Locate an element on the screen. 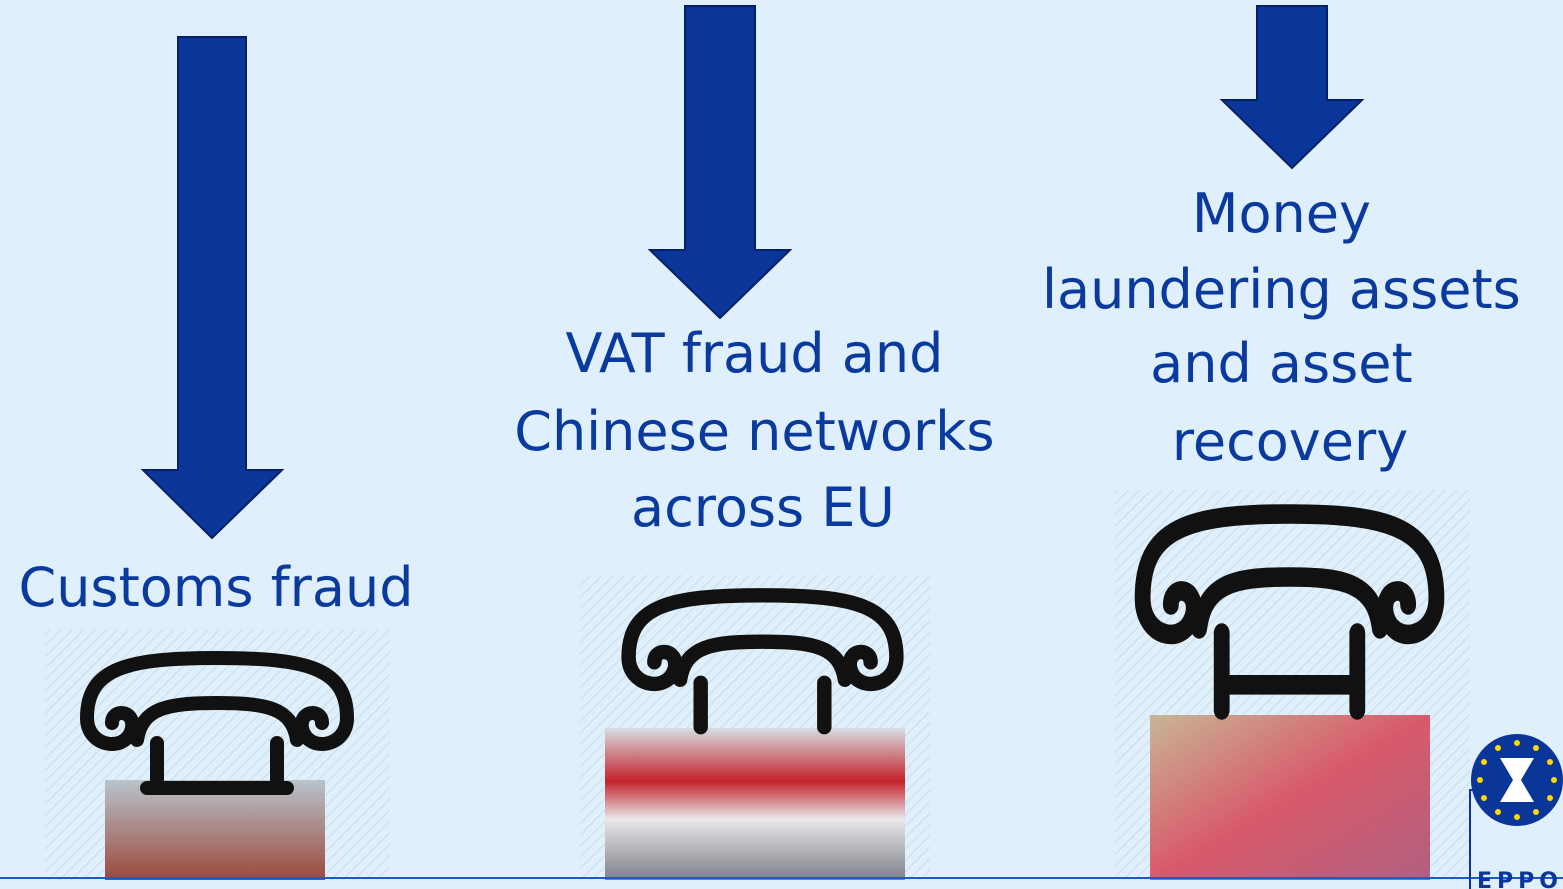 The height and width of the screenshot is (889, 1563). logo-hourglass is located at coordinates (1517, 780).